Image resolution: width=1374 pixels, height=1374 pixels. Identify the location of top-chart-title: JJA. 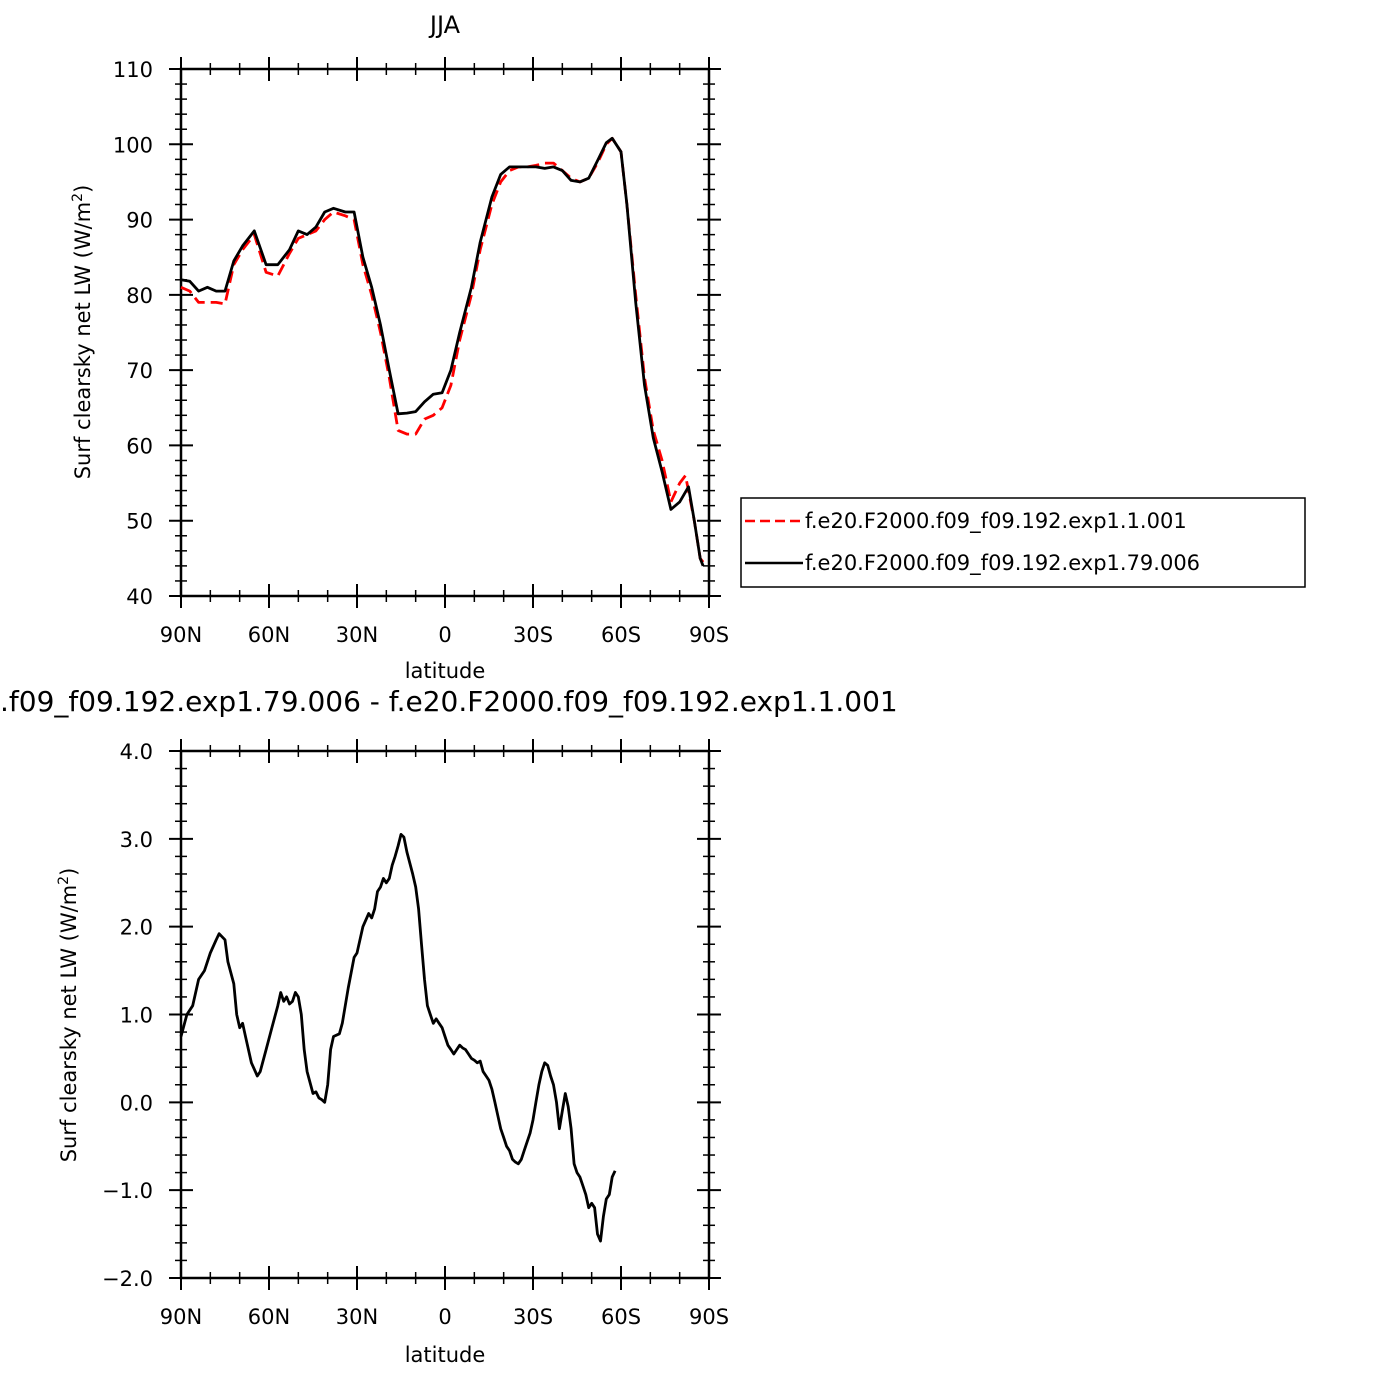
(444, 25).